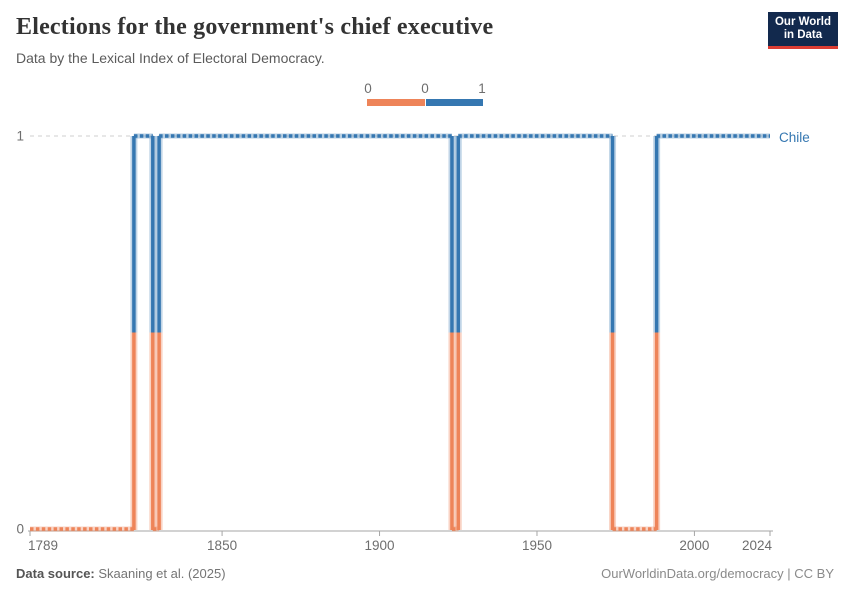  Describe the element at coordinates (482, 88) in the screenshot. I see `legend-label-1-right: 1` at that location.